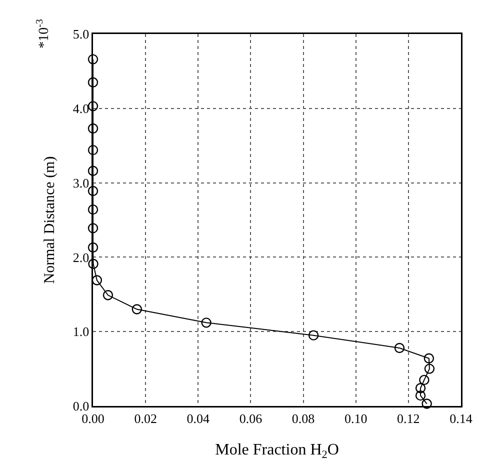  I want to click on y-tick-label: 5.0, so click(81, 34).